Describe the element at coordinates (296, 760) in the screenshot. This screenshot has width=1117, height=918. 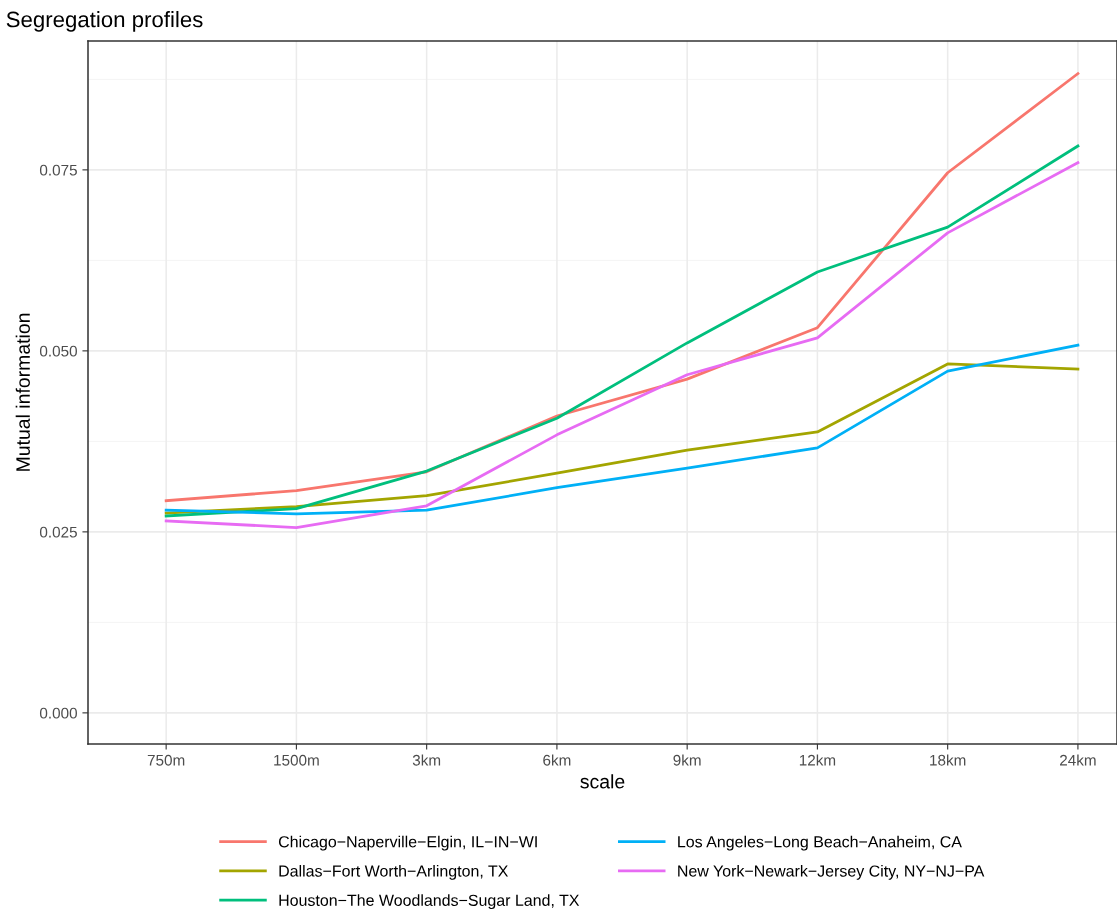
I see `x-tick-label: 1500m` at that location.